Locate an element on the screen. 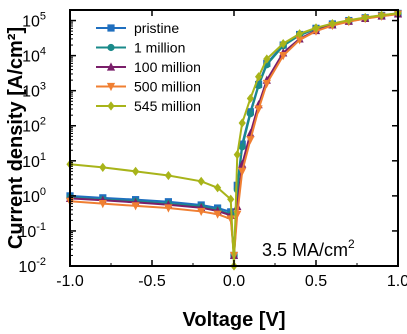  y-tick-label: 10³ is located at coordinates (34, 91).